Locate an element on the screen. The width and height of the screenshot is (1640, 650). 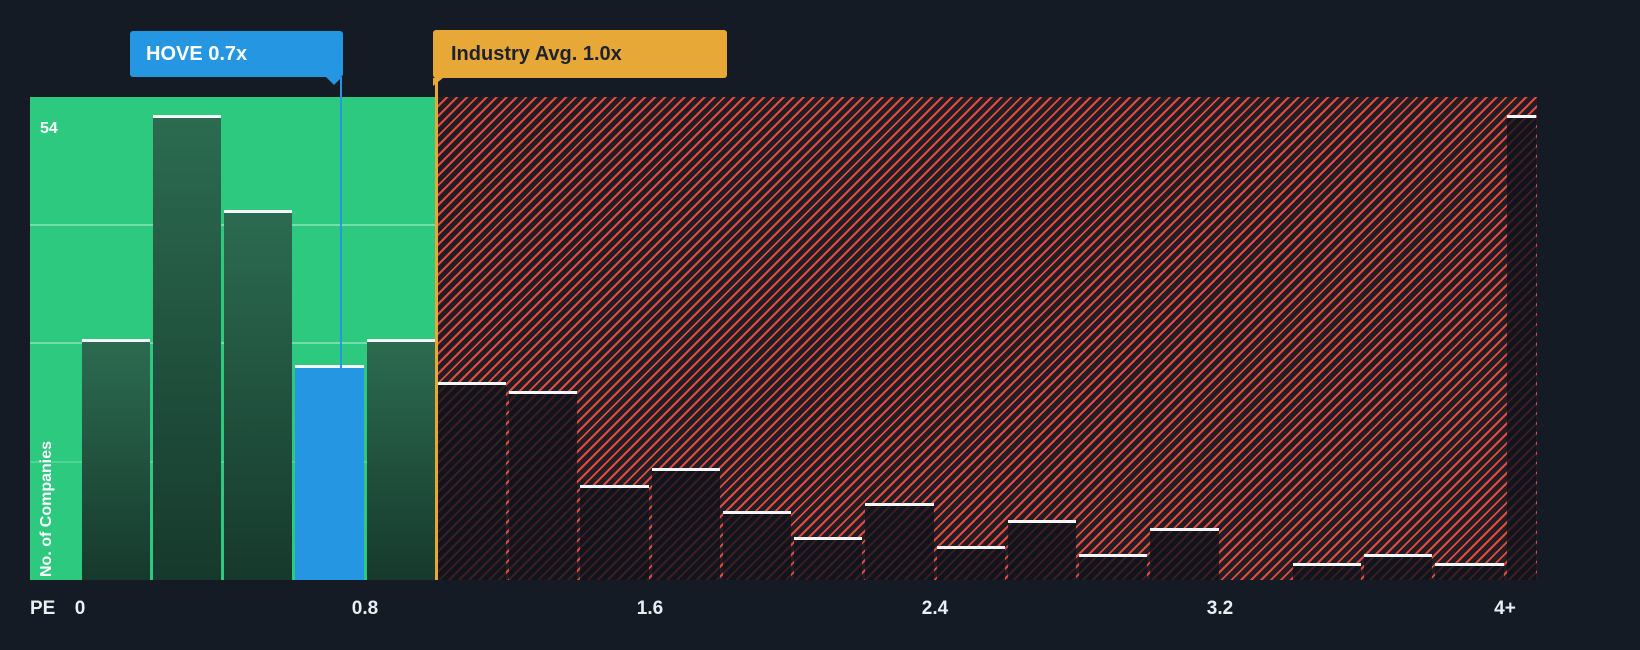
histogram-bar-4+ is located at coordinates (1521, 347).